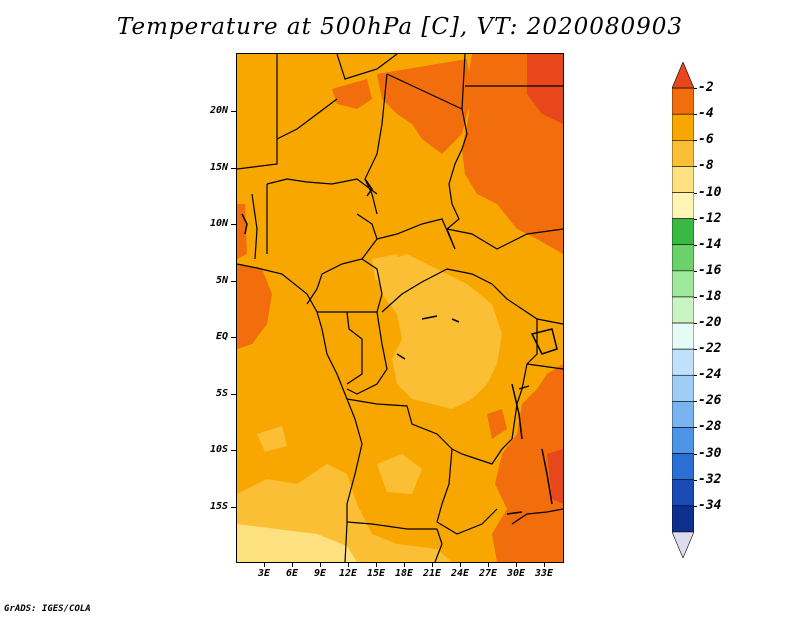 The width and height of the screenshot is (800, 618). What do you see at coordinates (244, 224) in the screenshot?
I see `lake-volta` at bounding box center [244, 224].